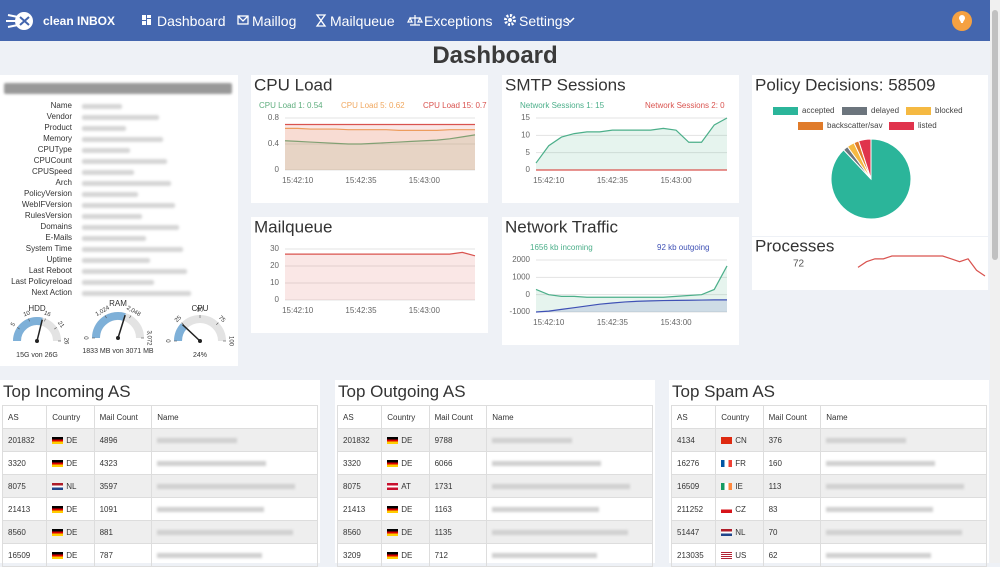 This screenshot has height=567, width=1000. What do you see at coordinates (870, 263) in the screenshot?
I see `processes-panel` at bounding box center [870, 263].